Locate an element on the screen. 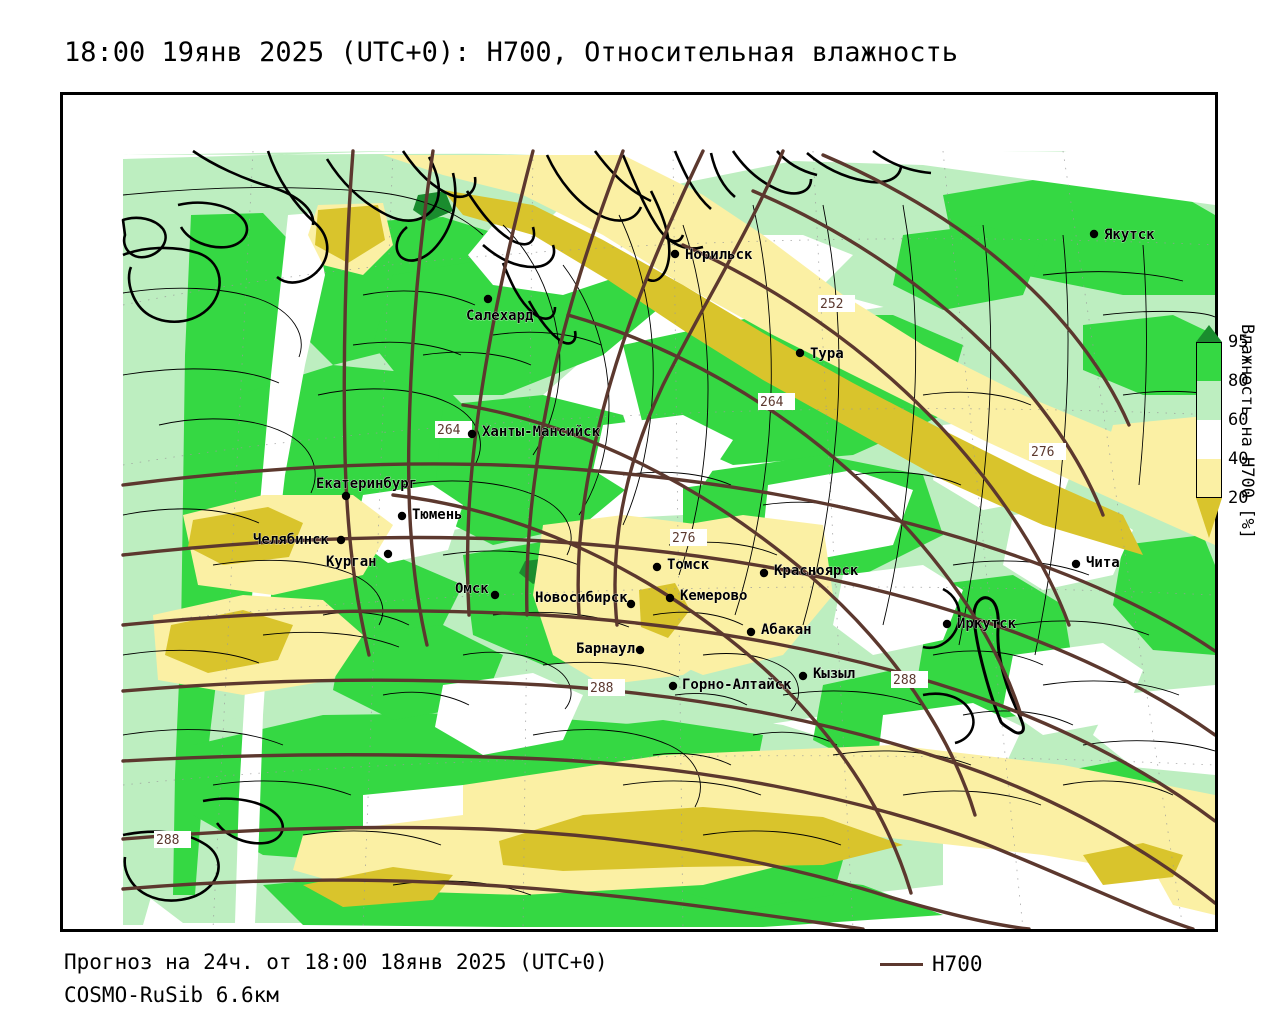 The width and height of the screenshot is (1280, 1024). city-label: Якутск is located at coordinates (1129, 235).